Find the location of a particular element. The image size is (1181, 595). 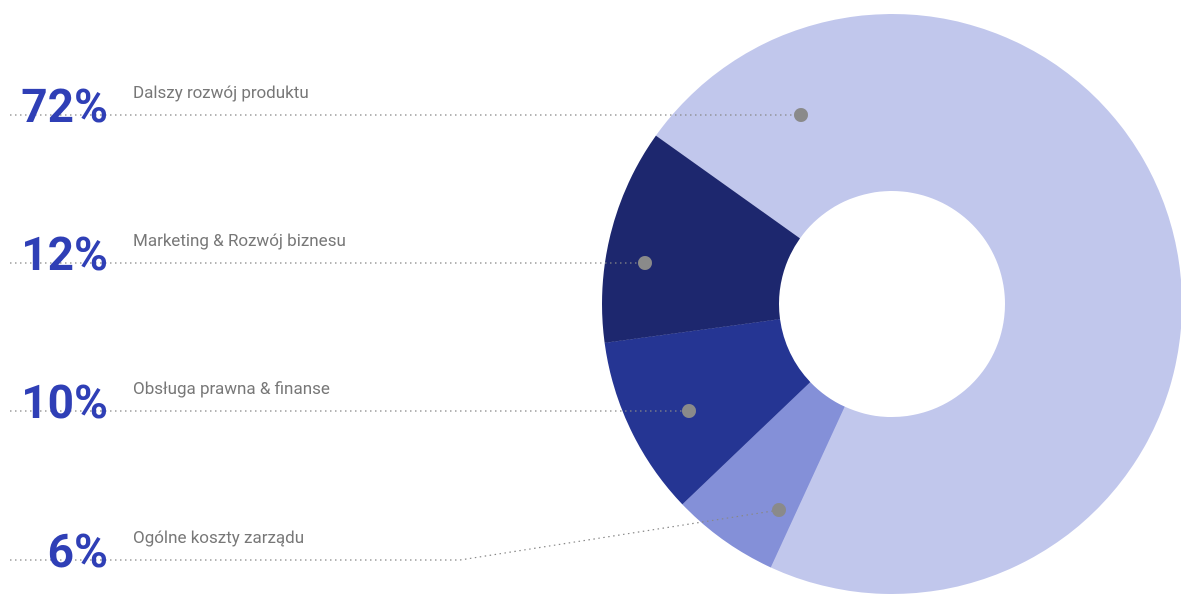

category-label: Marketing & Rozwój biznesu is located at coordinates (239, 241).